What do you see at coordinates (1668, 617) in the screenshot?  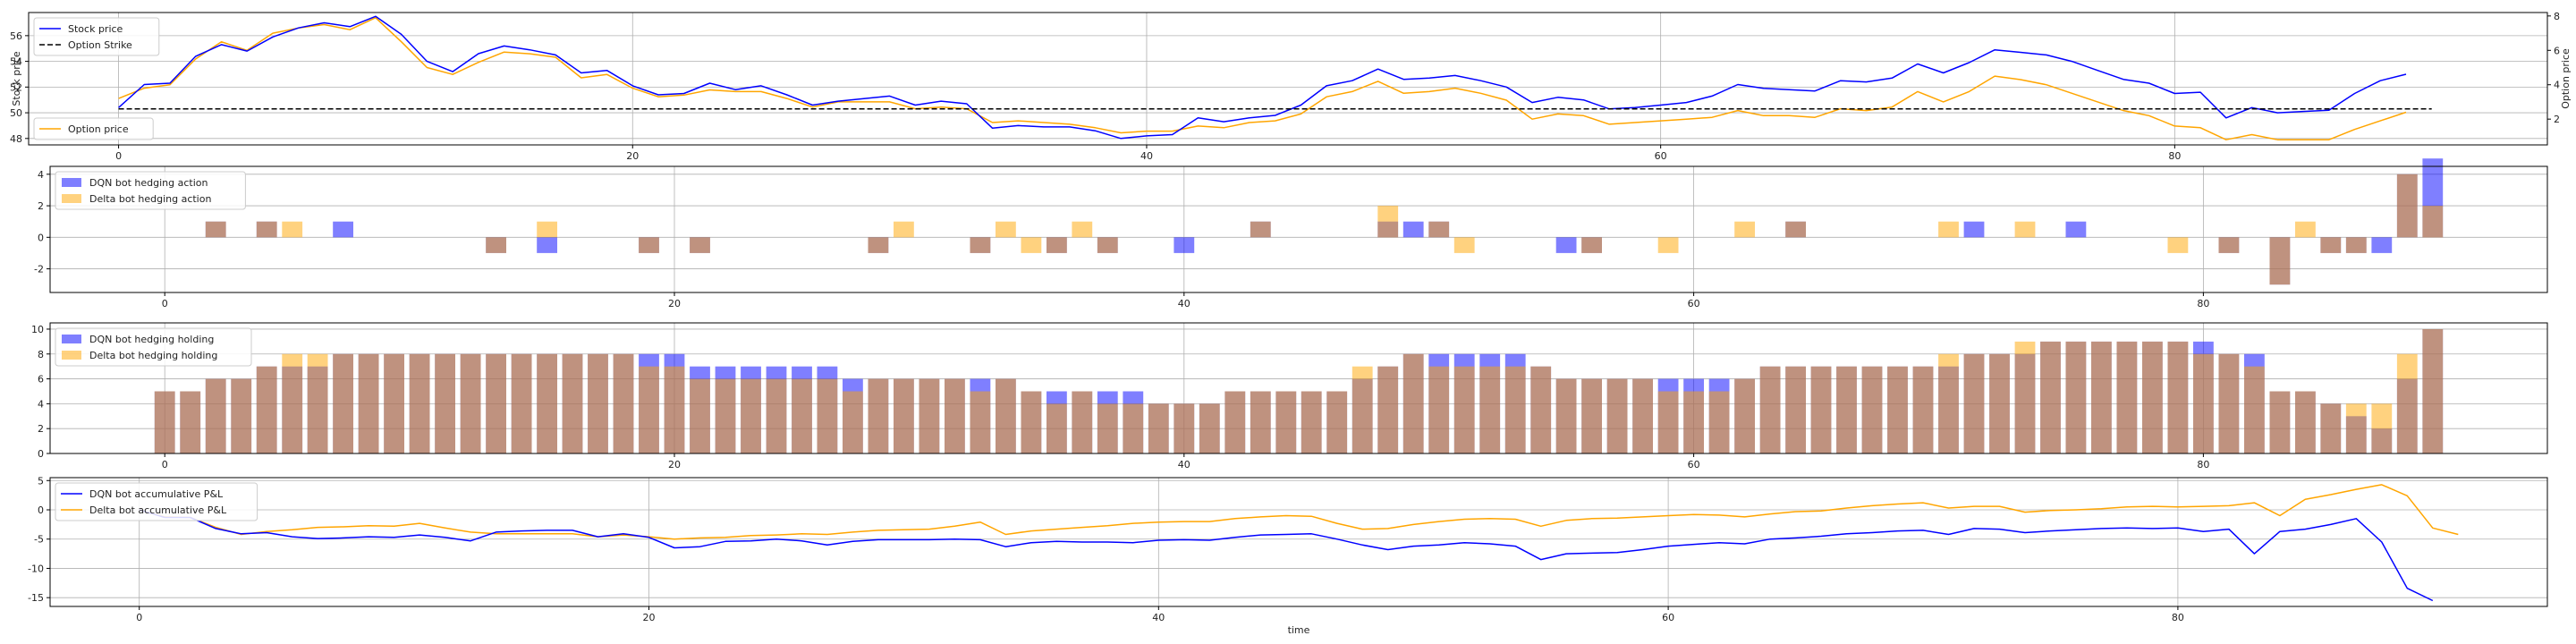 I see `p4-xtick-label-60: 60` at bounding box center [1668, 617].